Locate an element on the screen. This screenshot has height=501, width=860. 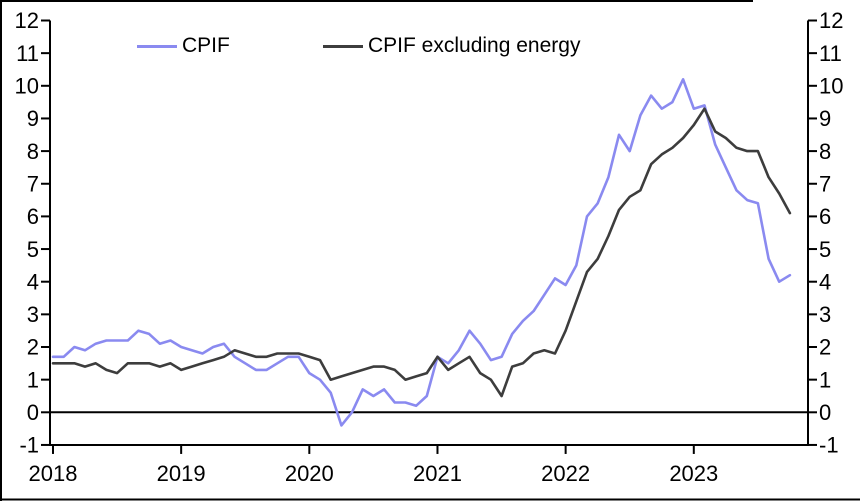
y-tick-label-right: 7 is located at coordinates (825, 183).